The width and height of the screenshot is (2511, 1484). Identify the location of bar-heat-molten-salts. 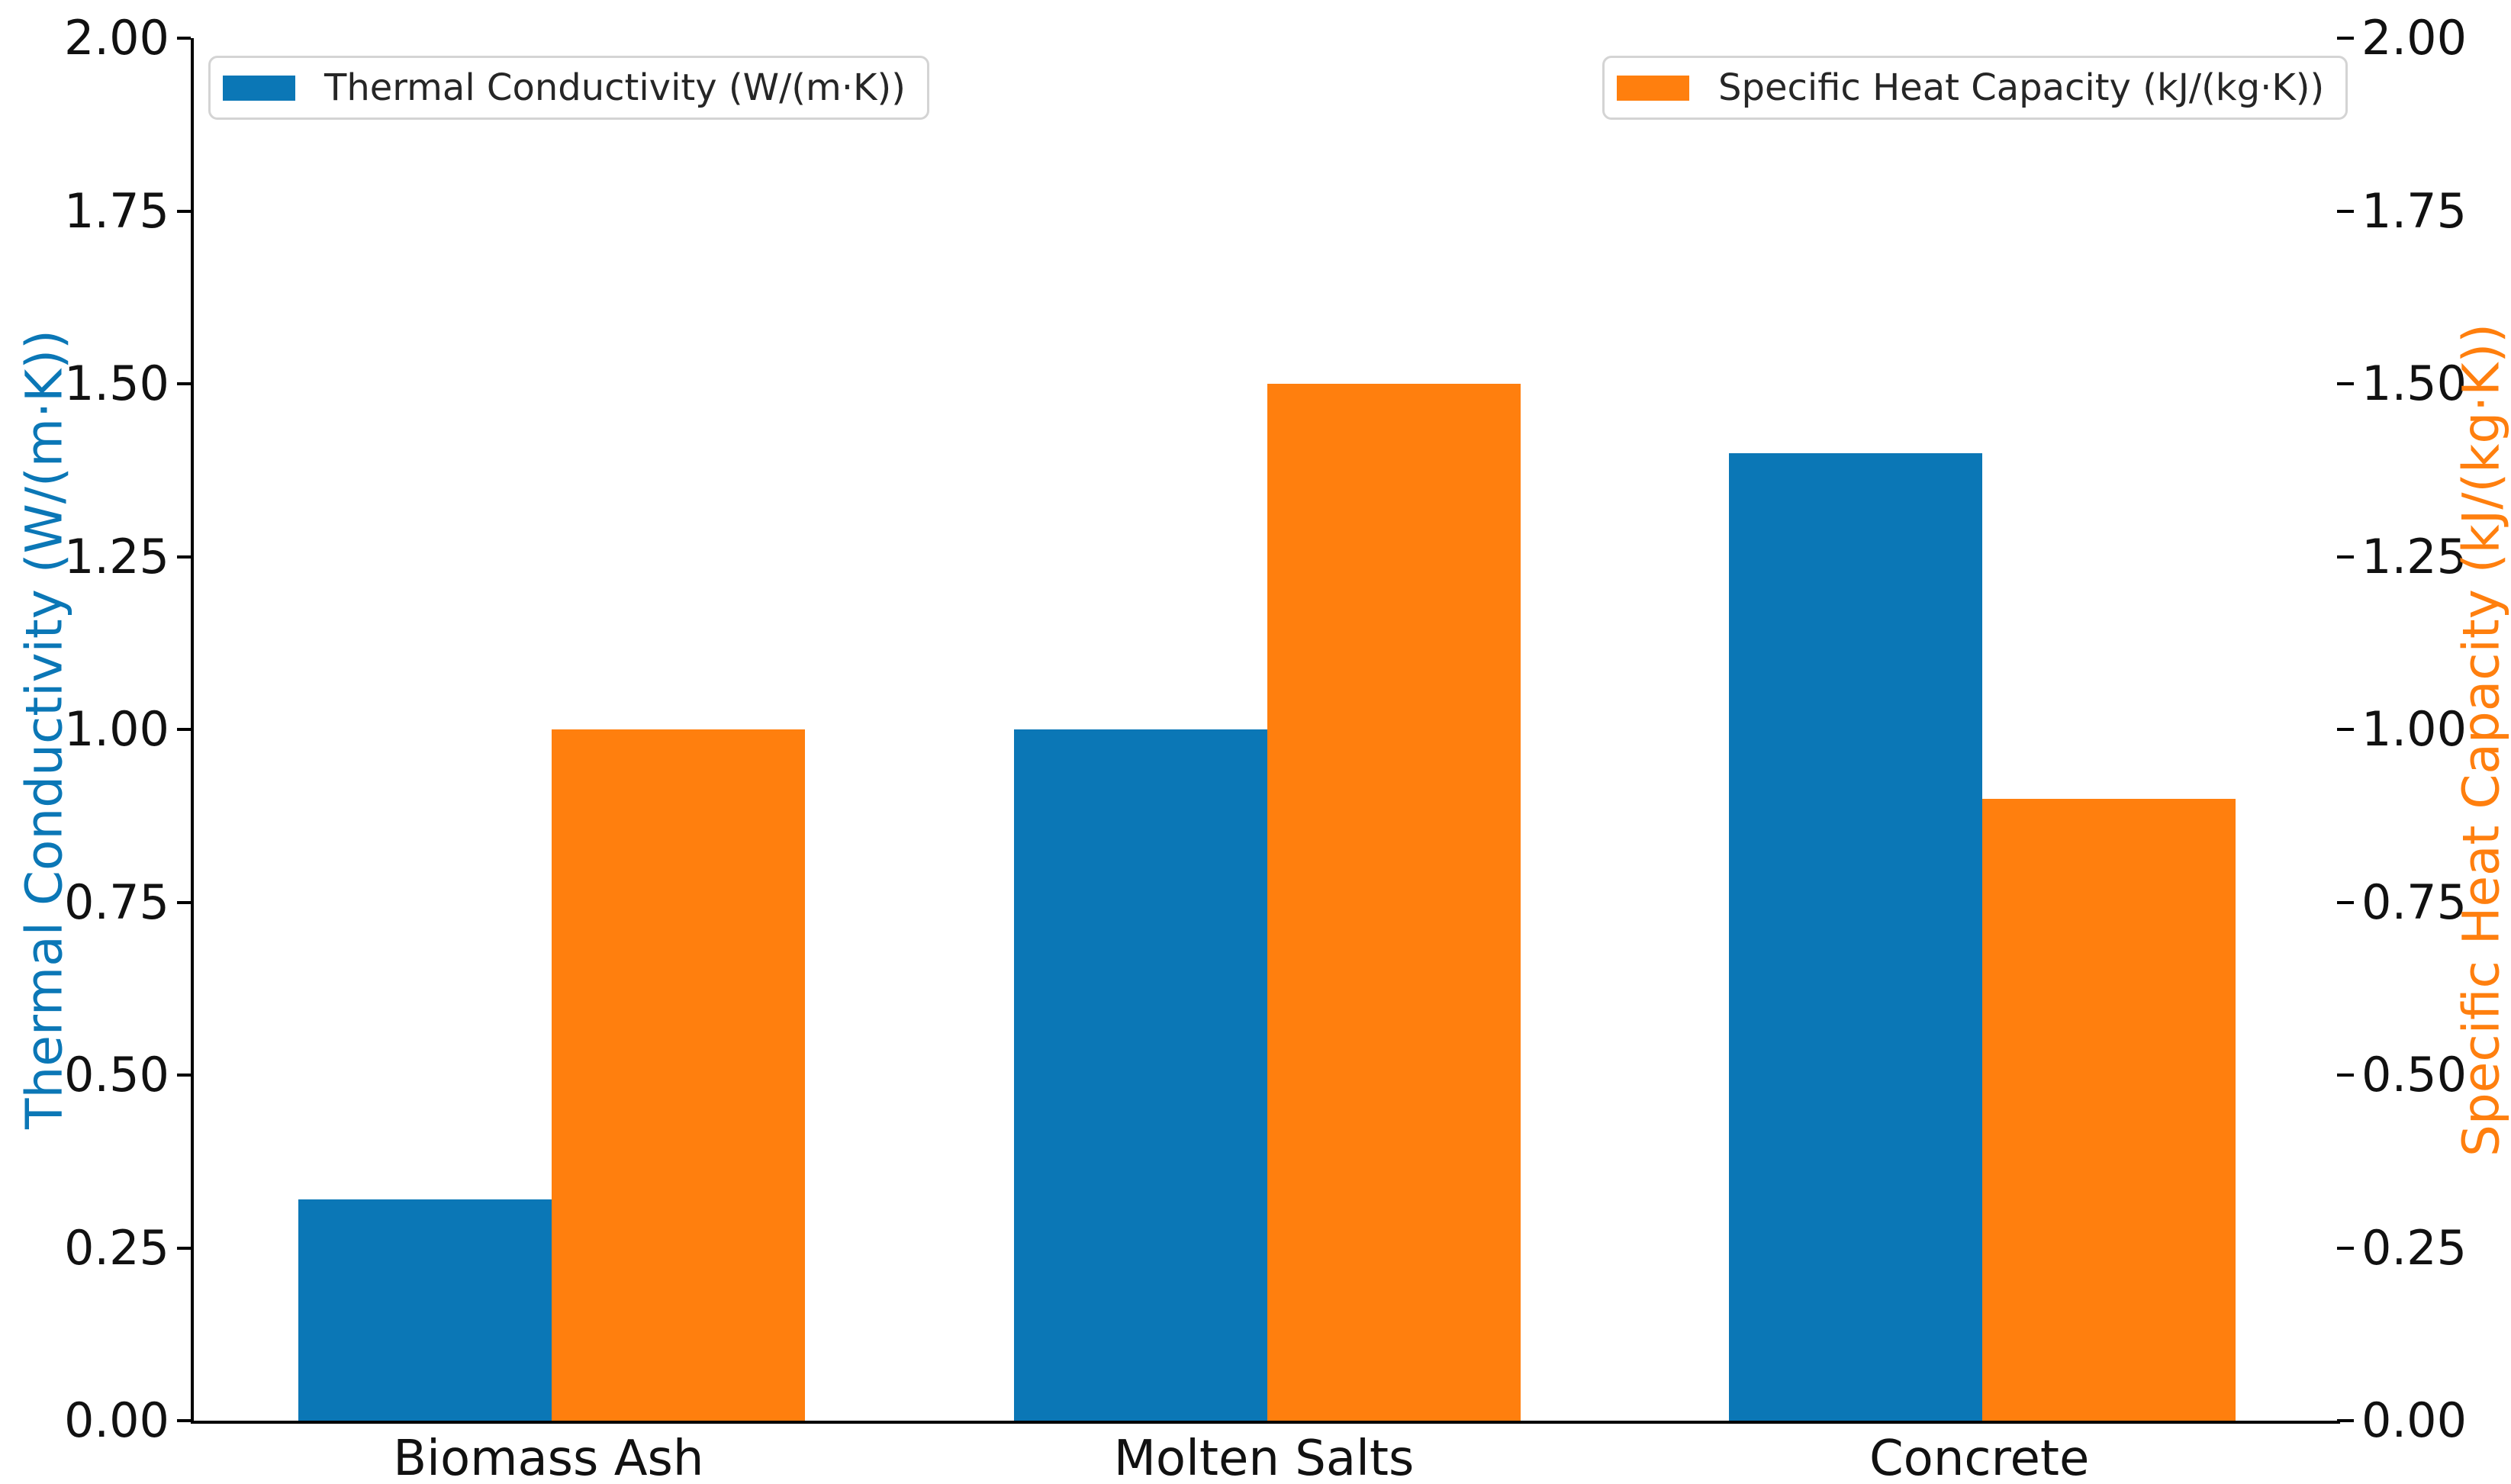
(1394, 902).